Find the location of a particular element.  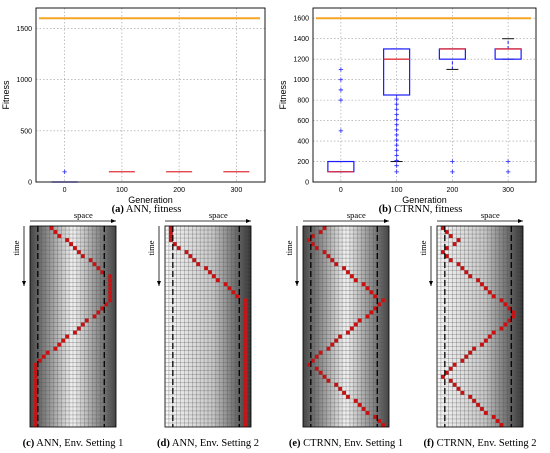

y-tick-label: 500 is located at coordinates (26, 131).